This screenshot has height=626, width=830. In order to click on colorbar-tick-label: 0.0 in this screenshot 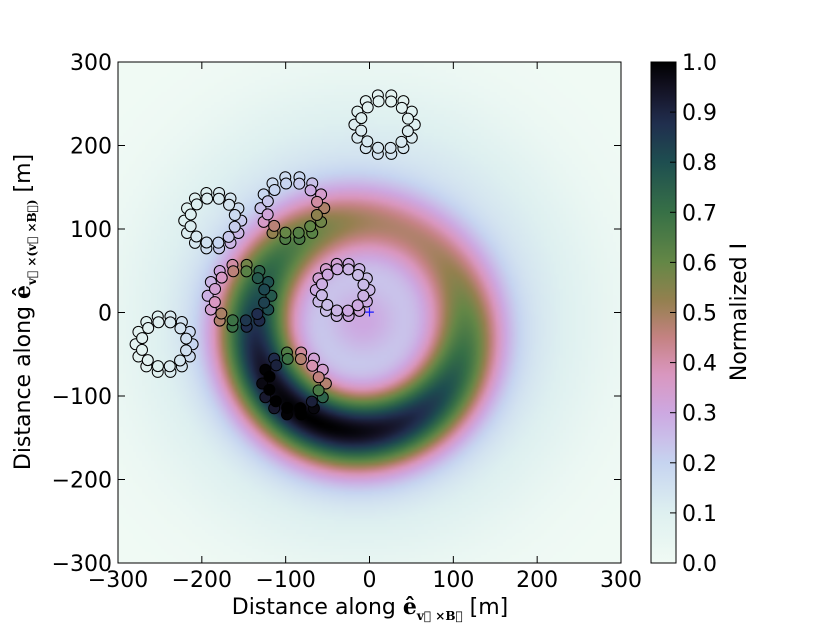, I will do `click(699, 564)`.